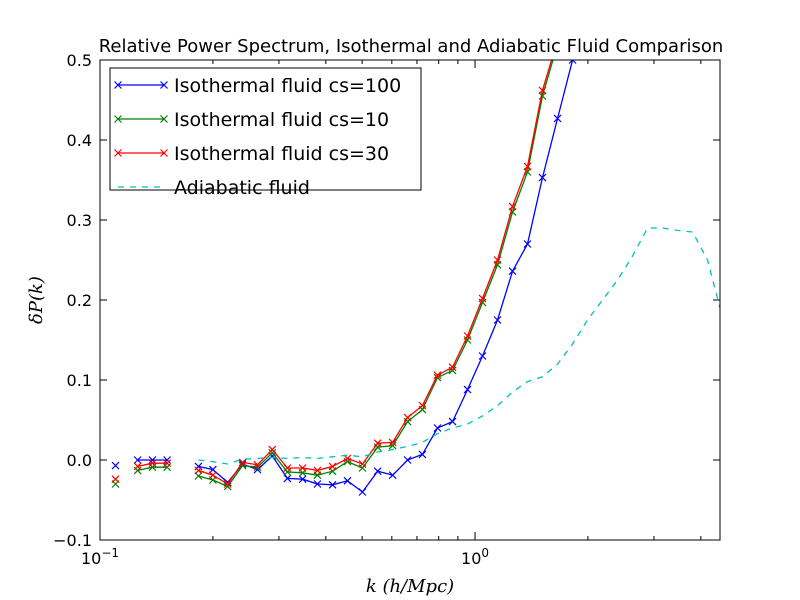 Image resolution: width=800 pixels, height=600 pixels. I want to click on y-tick-label: −0.1, so click(72, 540).